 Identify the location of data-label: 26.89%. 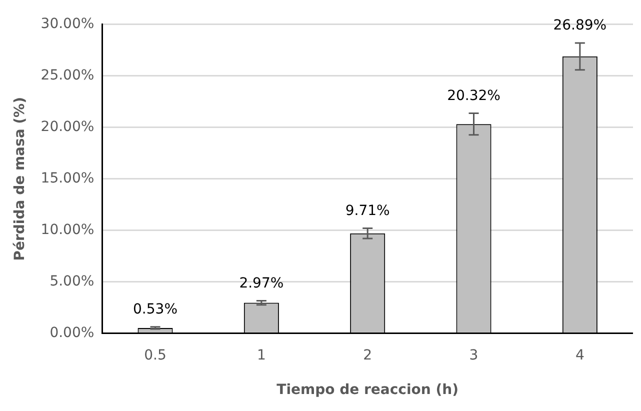
(580, 26).